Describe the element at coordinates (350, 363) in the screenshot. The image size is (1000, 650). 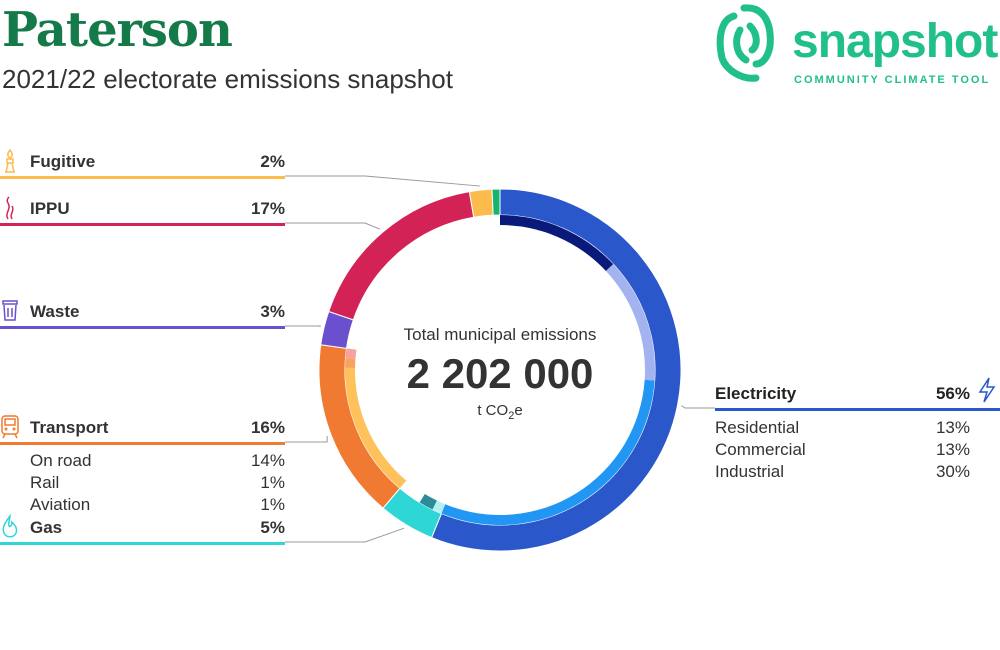
I see `sub-slice-transport-rail` at that location.